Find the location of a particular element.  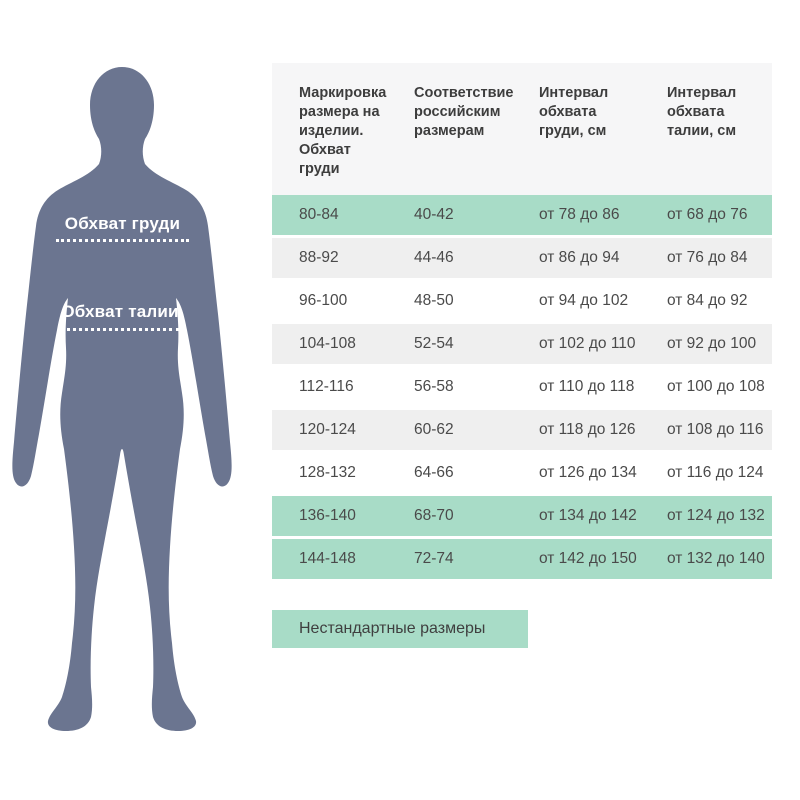

cell-russian-size: 44-46 is located at coordinates (434, 257).